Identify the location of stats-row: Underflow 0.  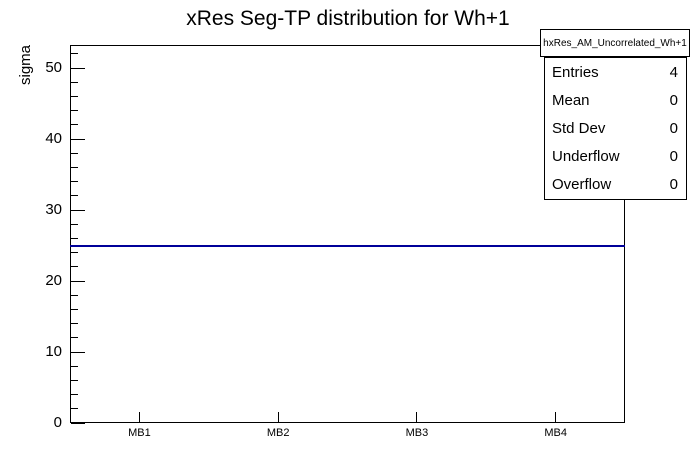
(615, 157).